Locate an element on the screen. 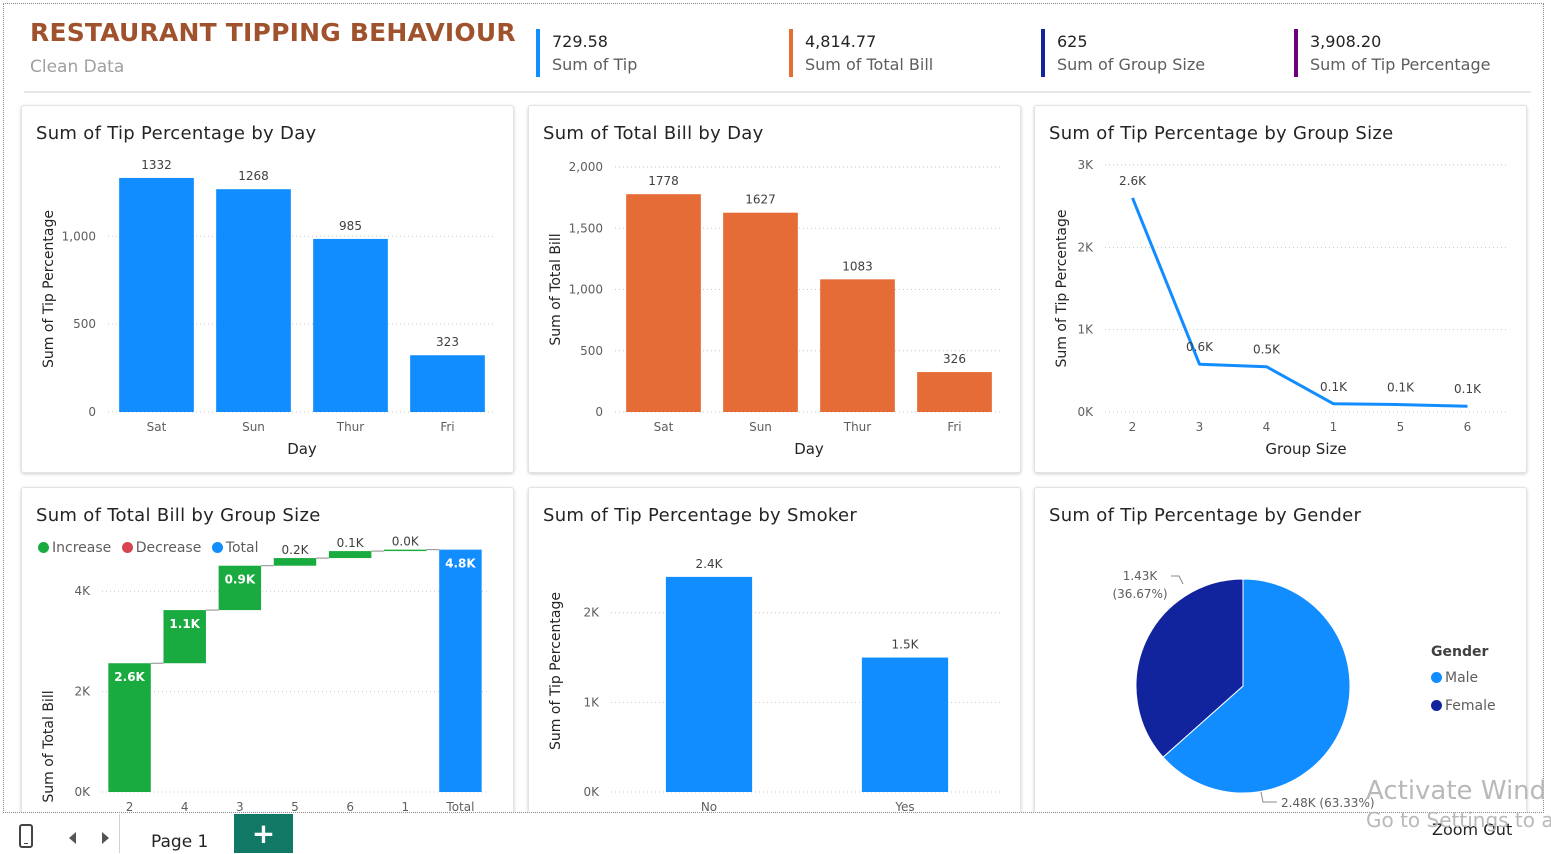 Image resolution: width=1551 pixels, height=854 pixels. series-line is located at coordinates (1299, 302).